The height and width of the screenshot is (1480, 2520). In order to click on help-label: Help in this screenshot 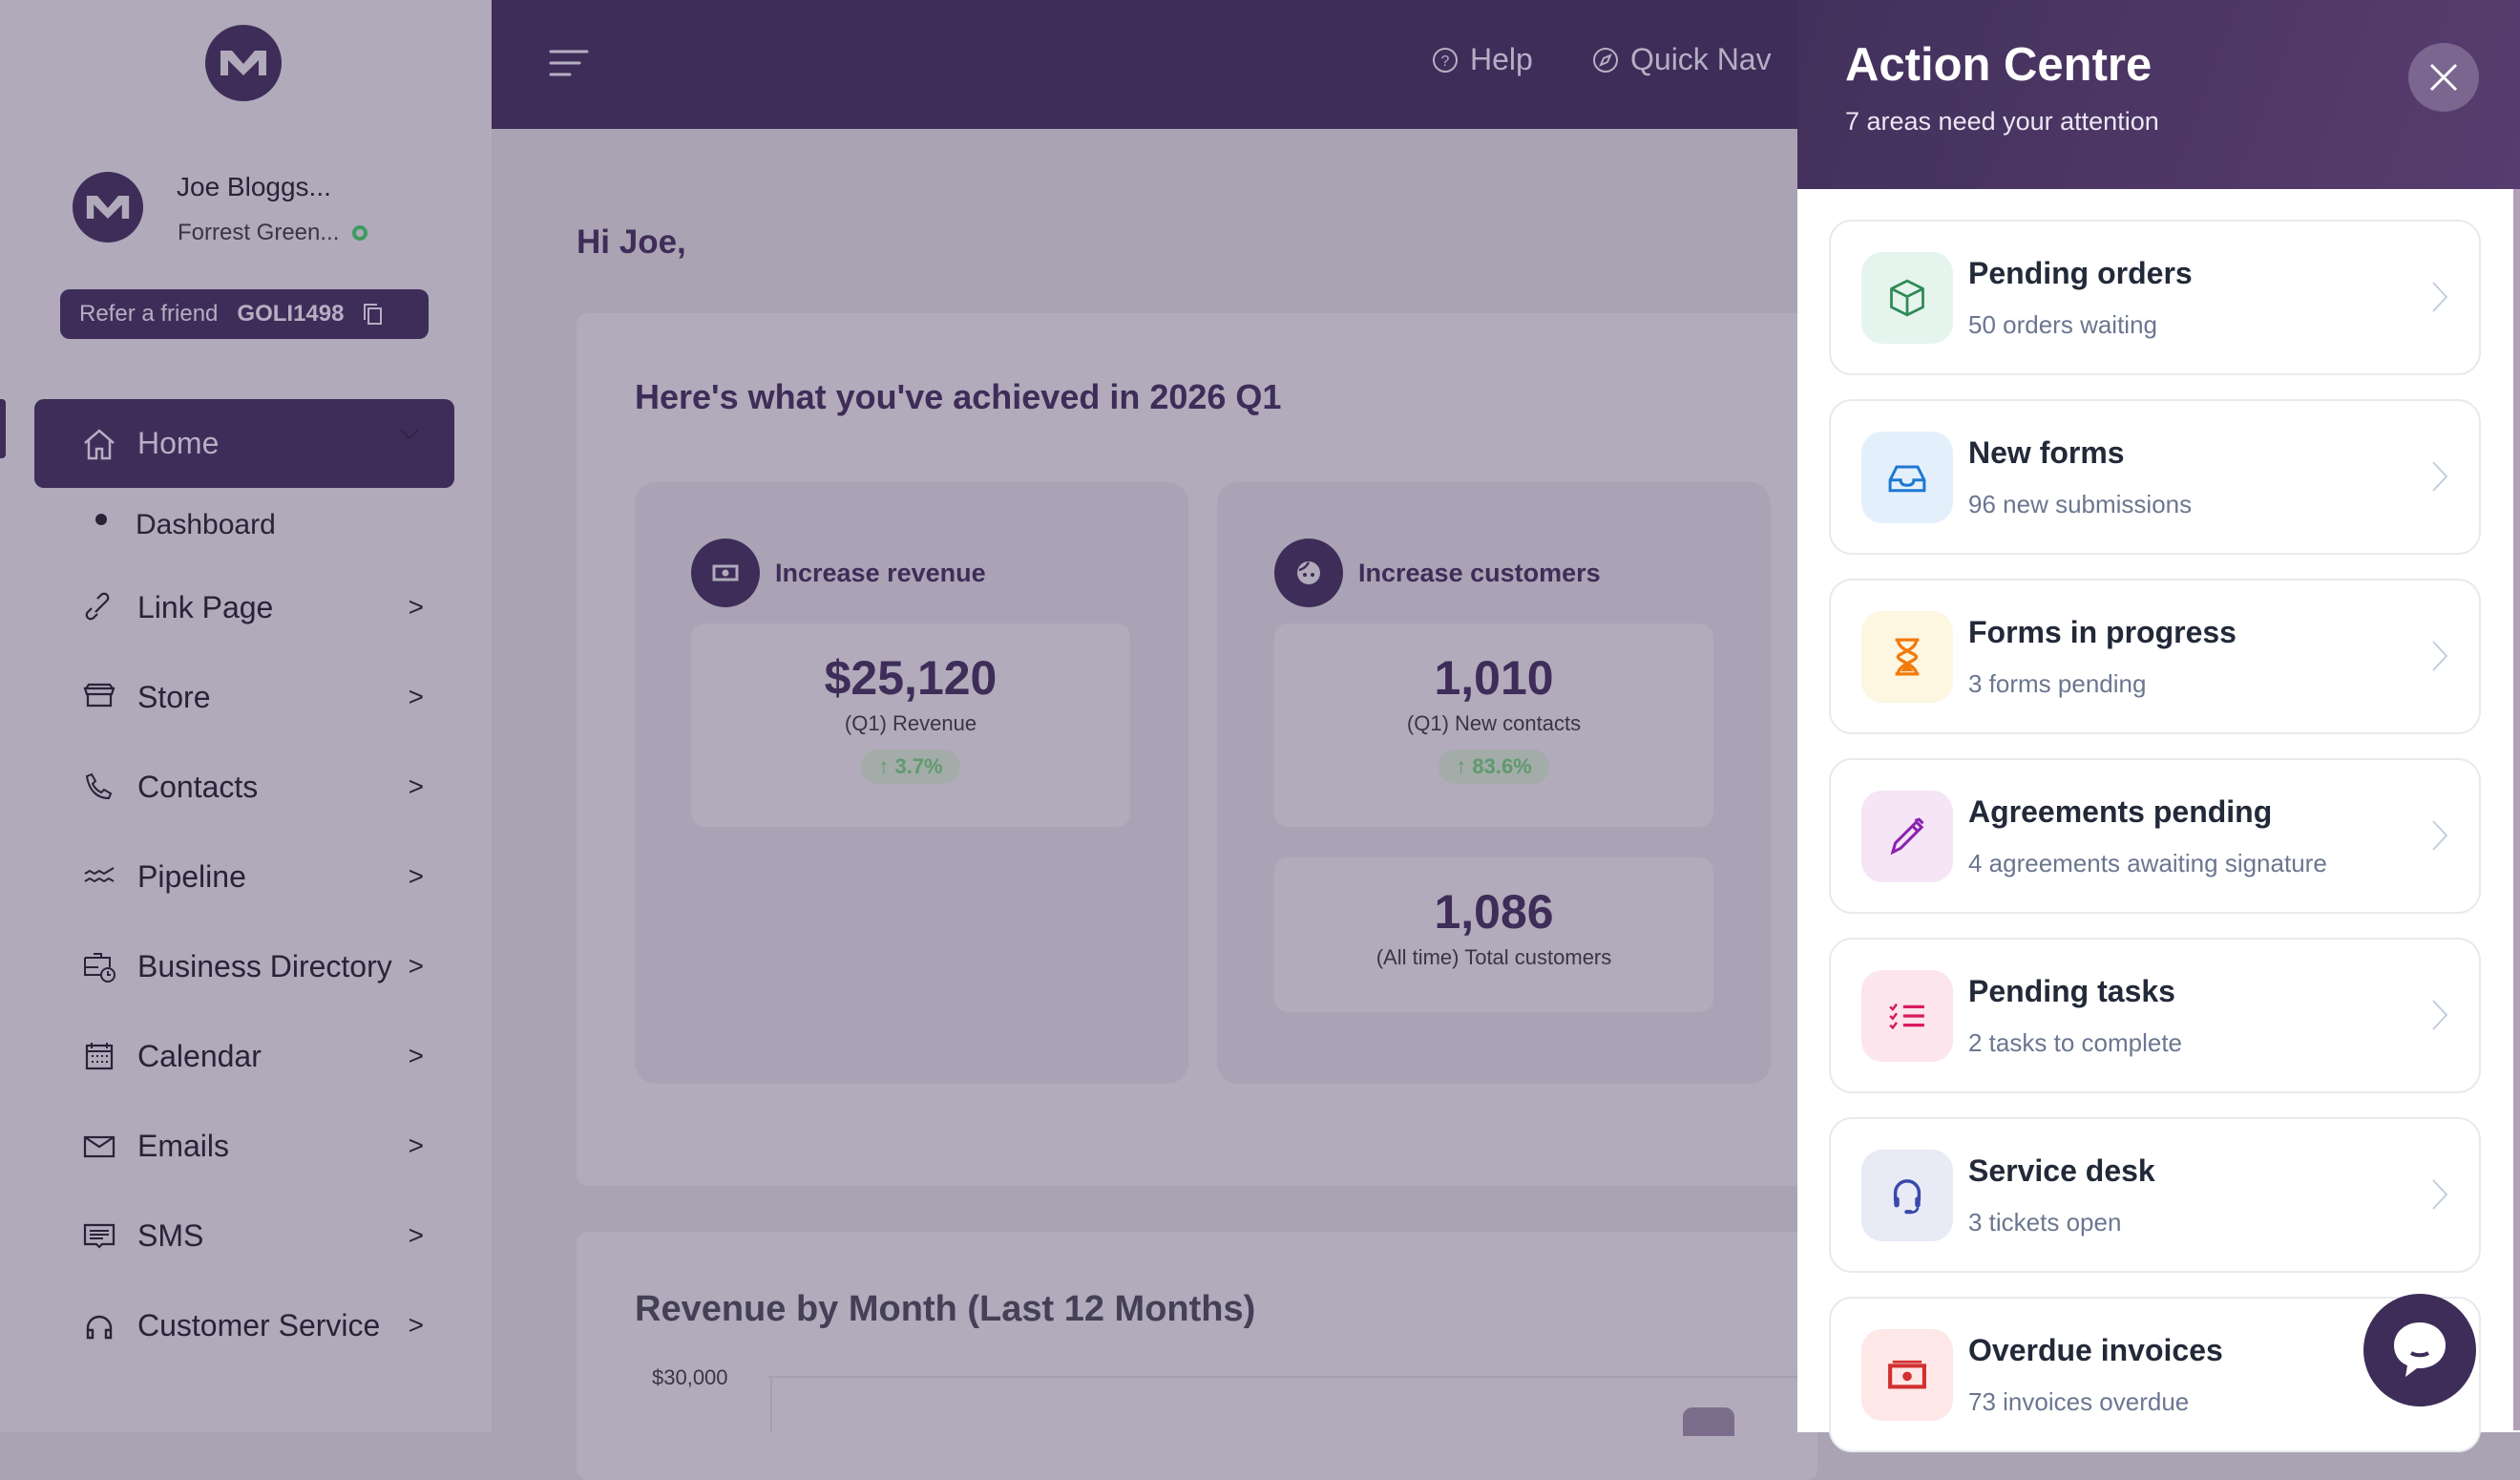, I will do `click(1501, 59)`.